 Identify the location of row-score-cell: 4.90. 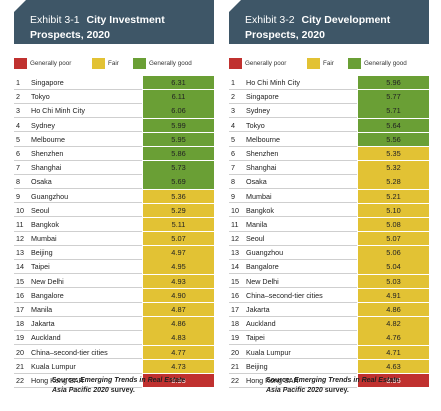
(178, 295).